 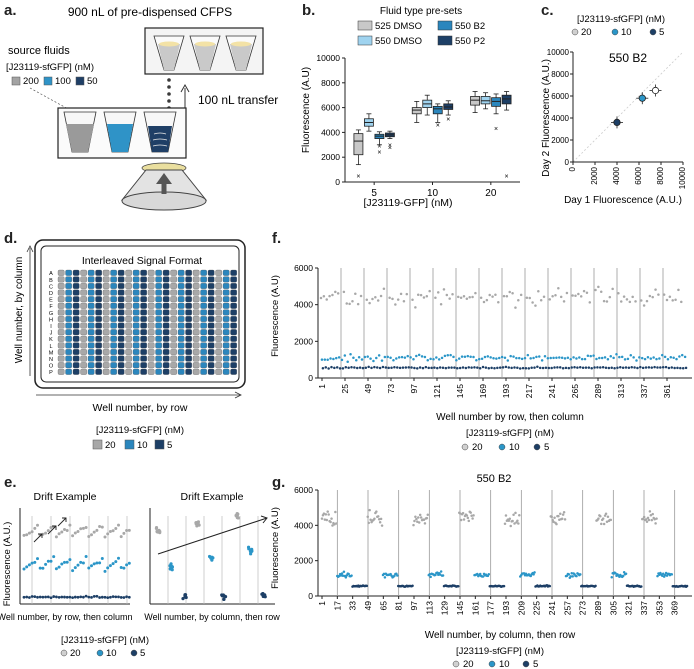 I want to click on chart-g-ytick-label: 4000, so click(x=303, y=525).